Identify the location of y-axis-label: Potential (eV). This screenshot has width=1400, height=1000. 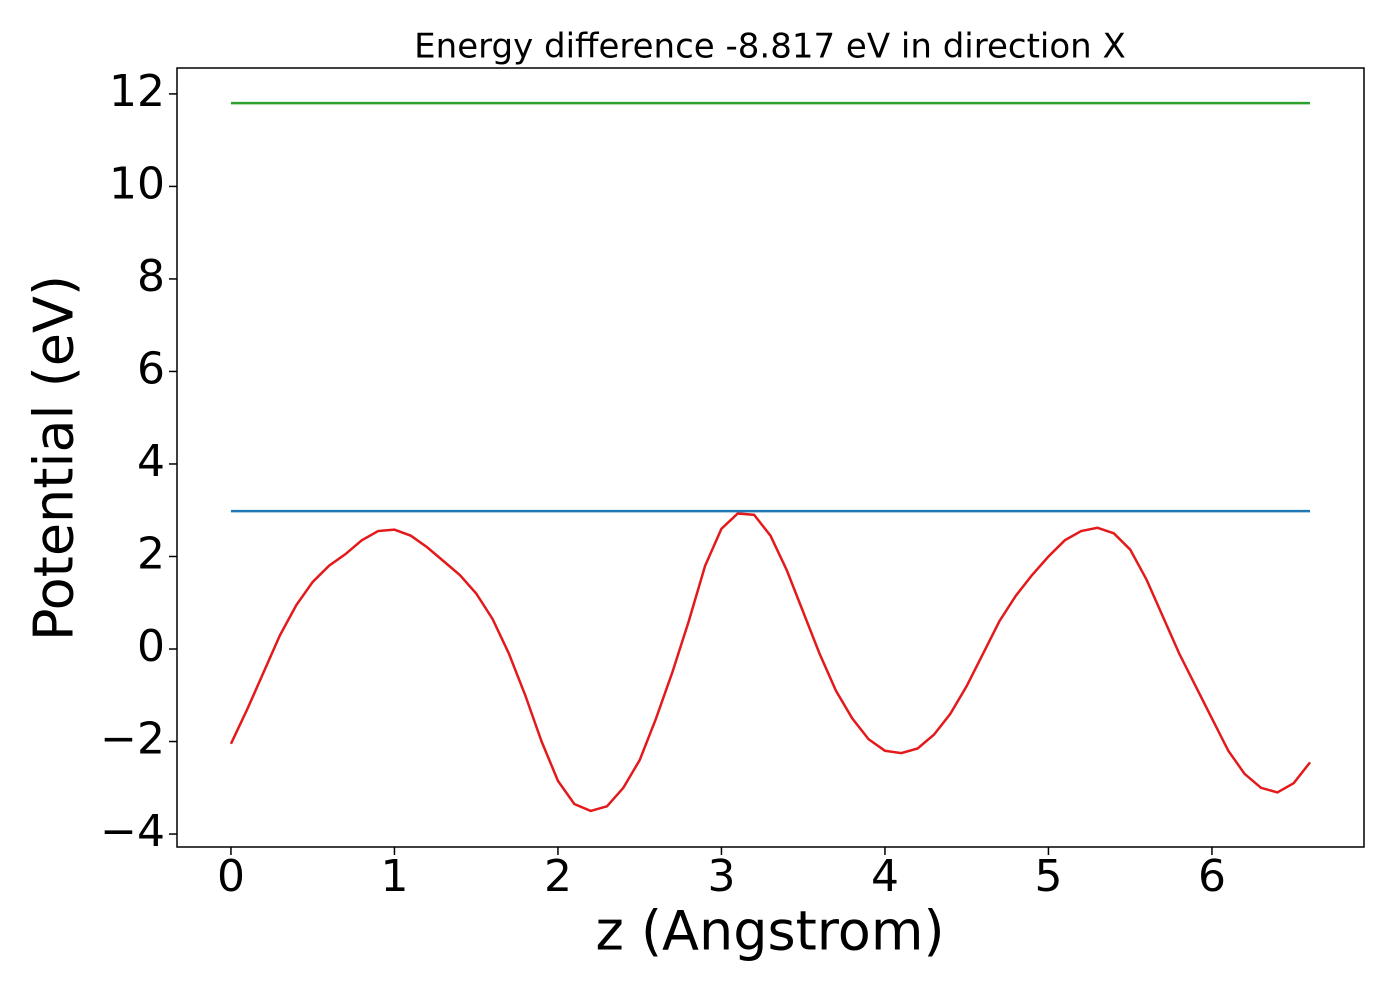
(54, 458).